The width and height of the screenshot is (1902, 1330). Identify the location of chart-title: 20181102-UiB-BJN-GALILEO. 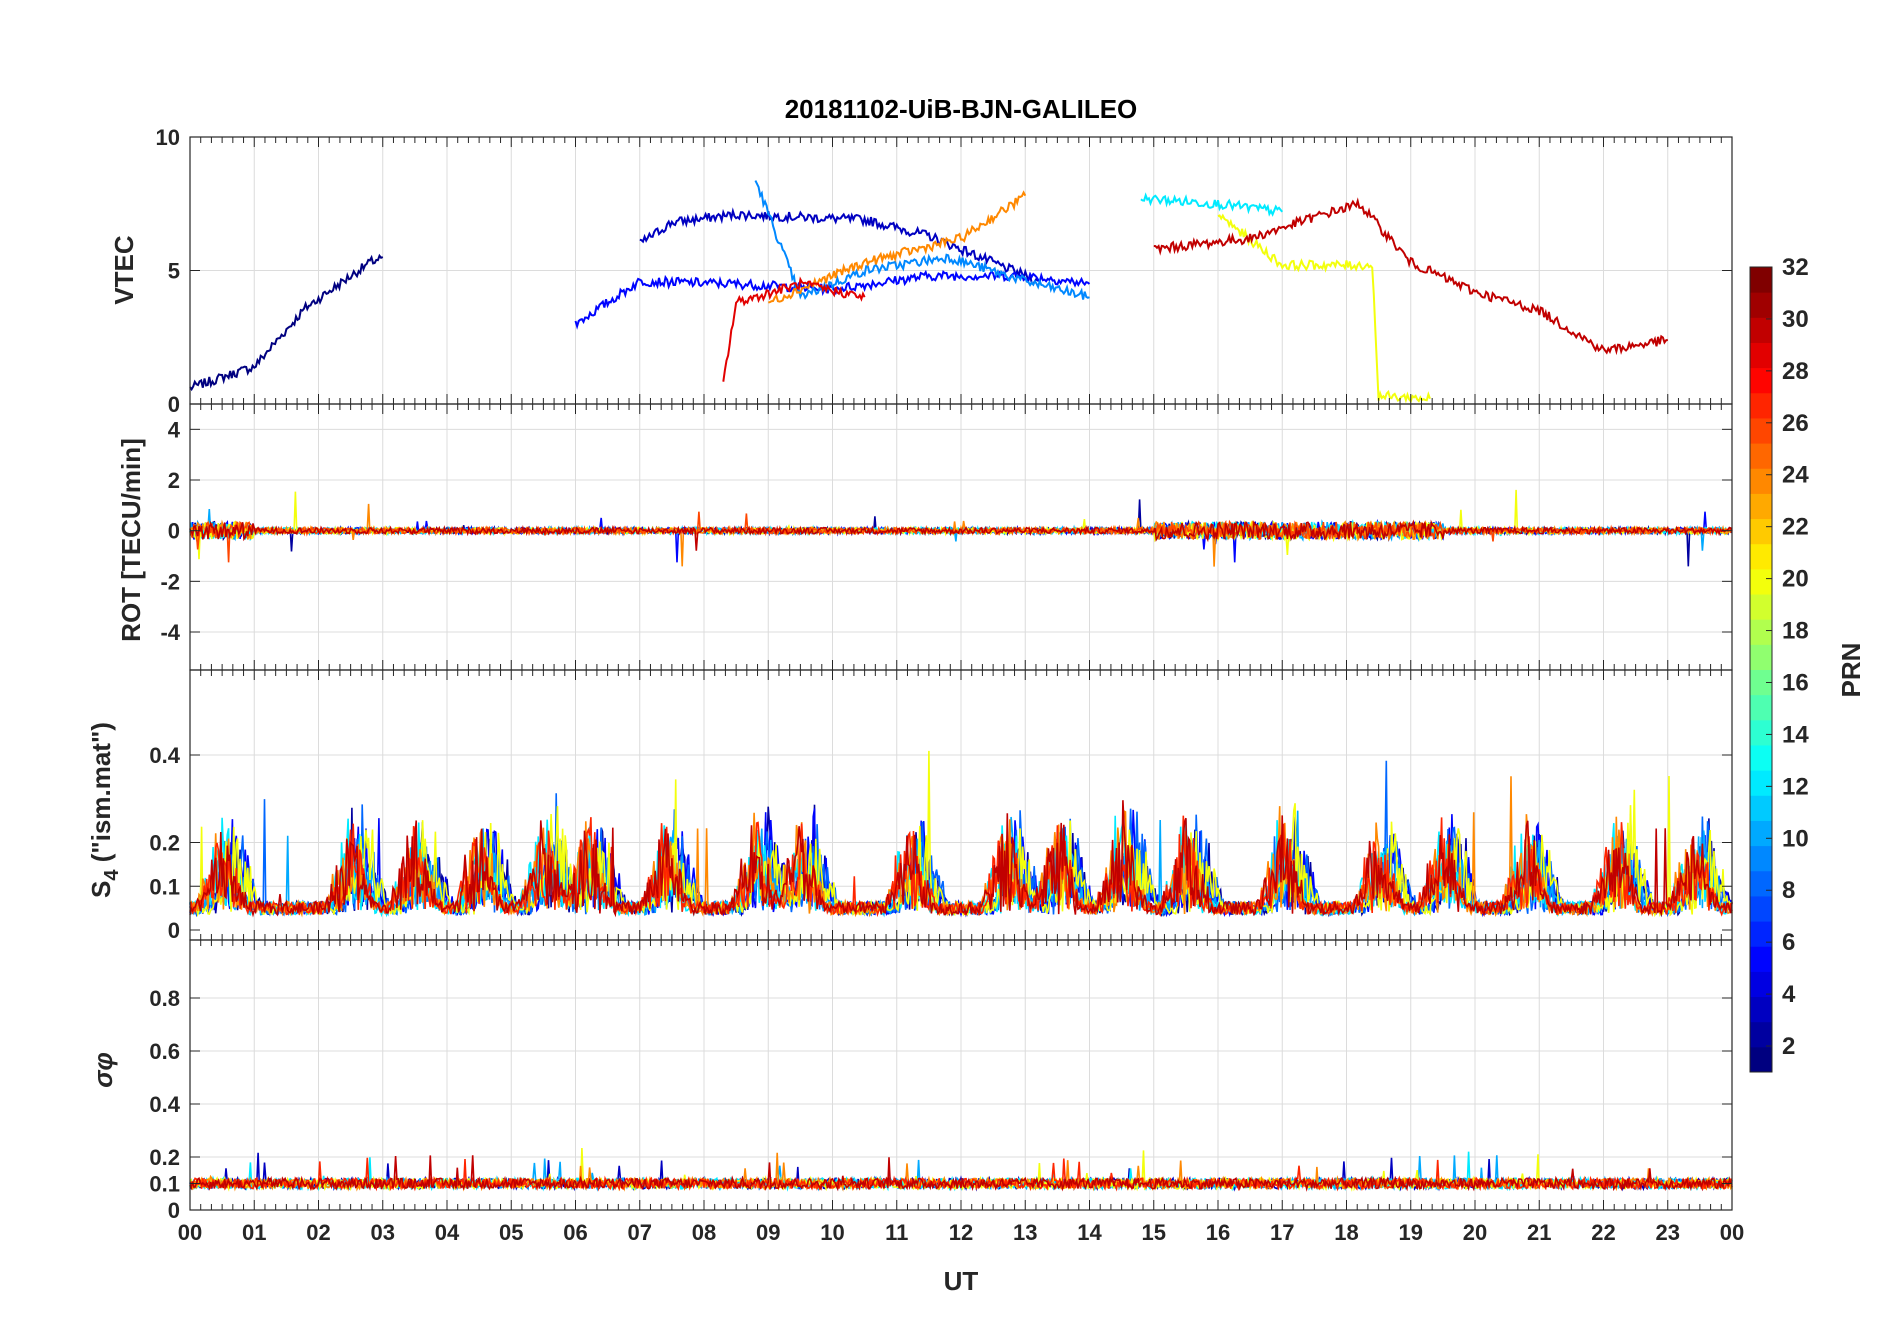
(961, 109).